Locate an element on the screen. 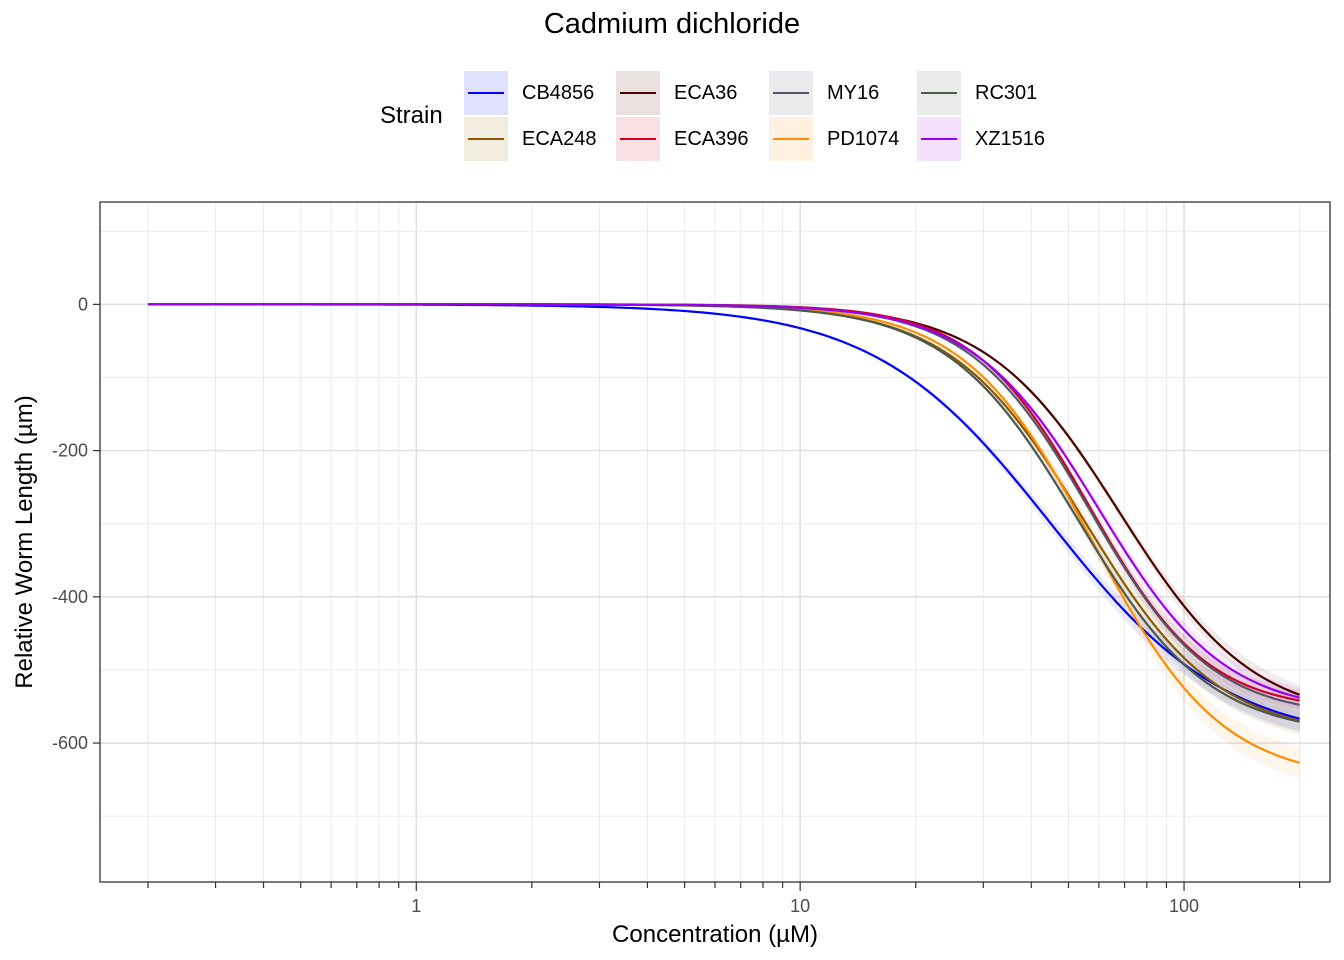 This screenshot has height=960, width=1344. x-tick-label: 10 is located at coordinates (800, 906).